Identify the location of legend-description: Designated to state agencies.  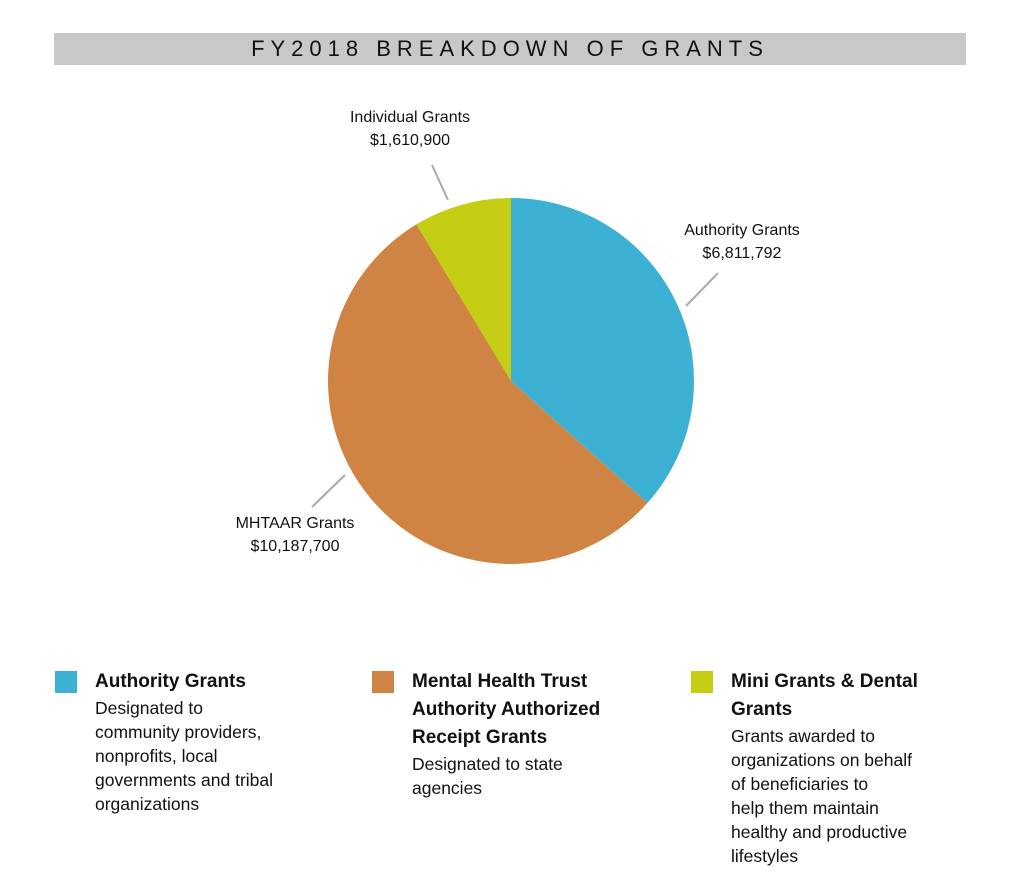
(487, 776).